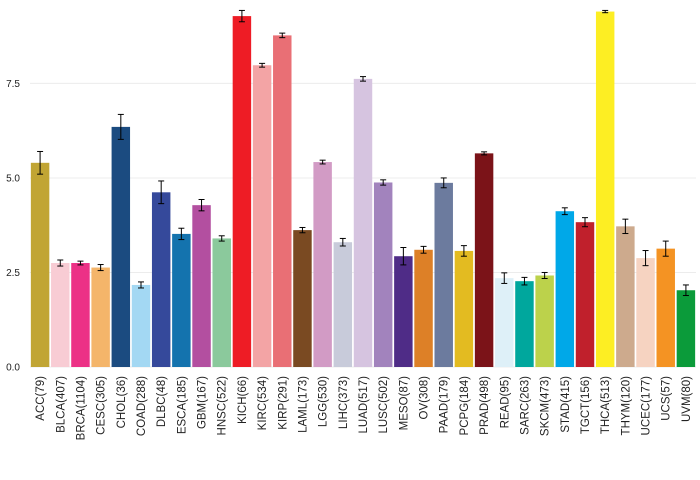 The width and height of the screenshot is (700, 480). Describe the element at coordinates (465, 406) in the screenshot. I see `x-tick-label: PCPG(184)` at that location.